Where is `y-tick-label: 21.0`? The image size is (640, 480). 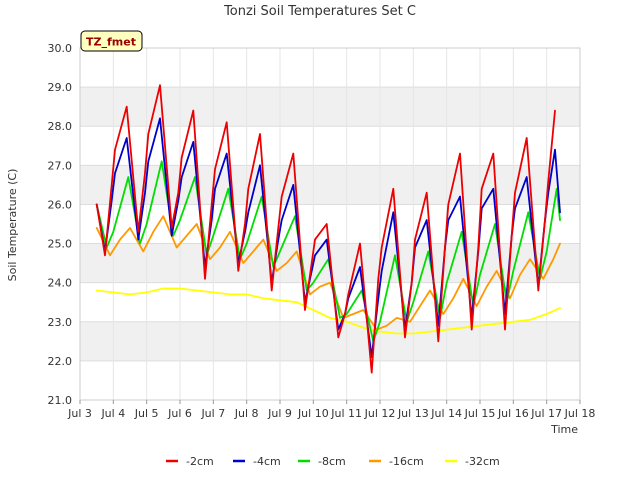
y-tick-label: 21.0 is located at coordinates (60, 400).